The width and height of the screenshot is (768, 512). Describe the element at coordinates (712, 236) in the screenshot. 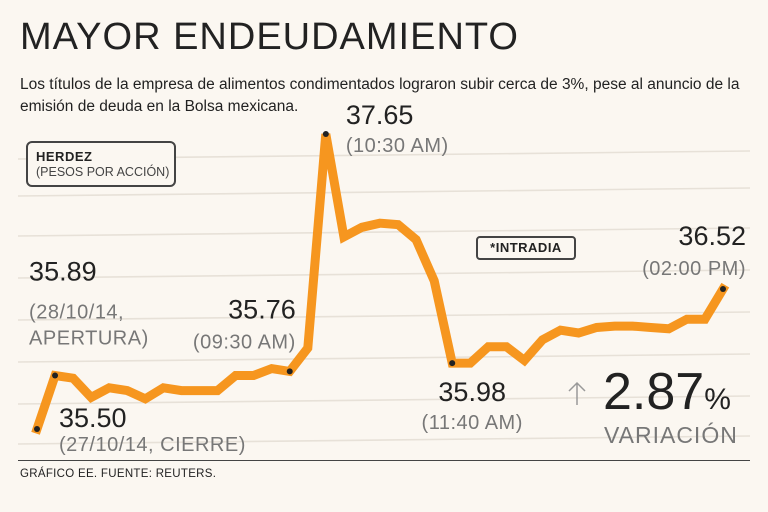

I see `data-label-value: 36.52` at that location.